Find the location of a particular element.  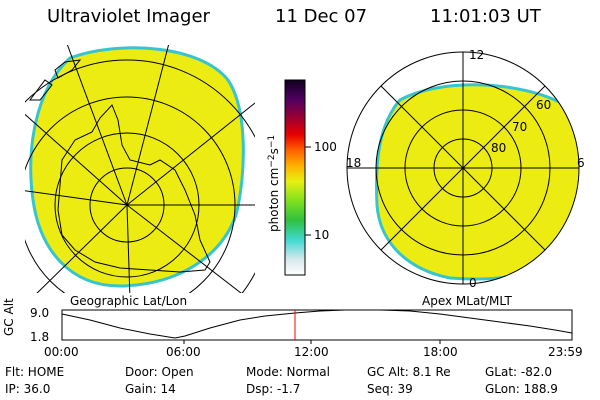

coastline is located at coordinates (134, 188).